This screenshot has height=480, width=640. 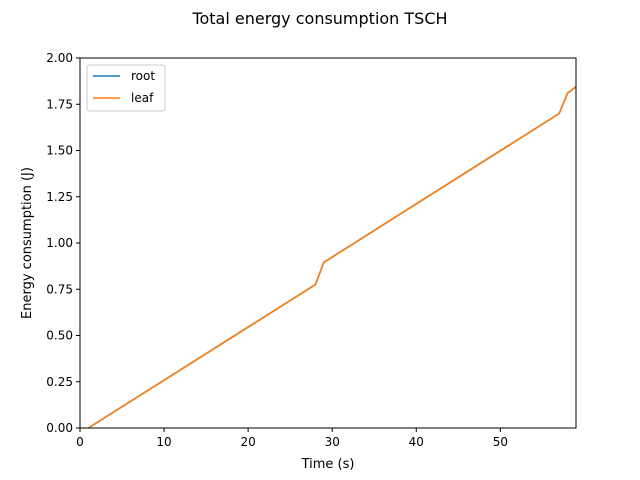 What do you see at coordinates (59, 104) in the screenshot?
I see `y-tick-label: 1.75` at bounding box center [59, 104].